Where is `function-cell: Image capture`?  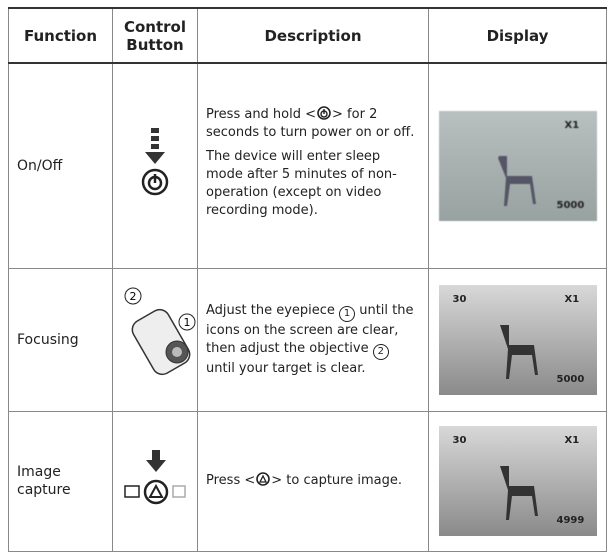
function-cell: Image capture is located at coordinates (60, 481).